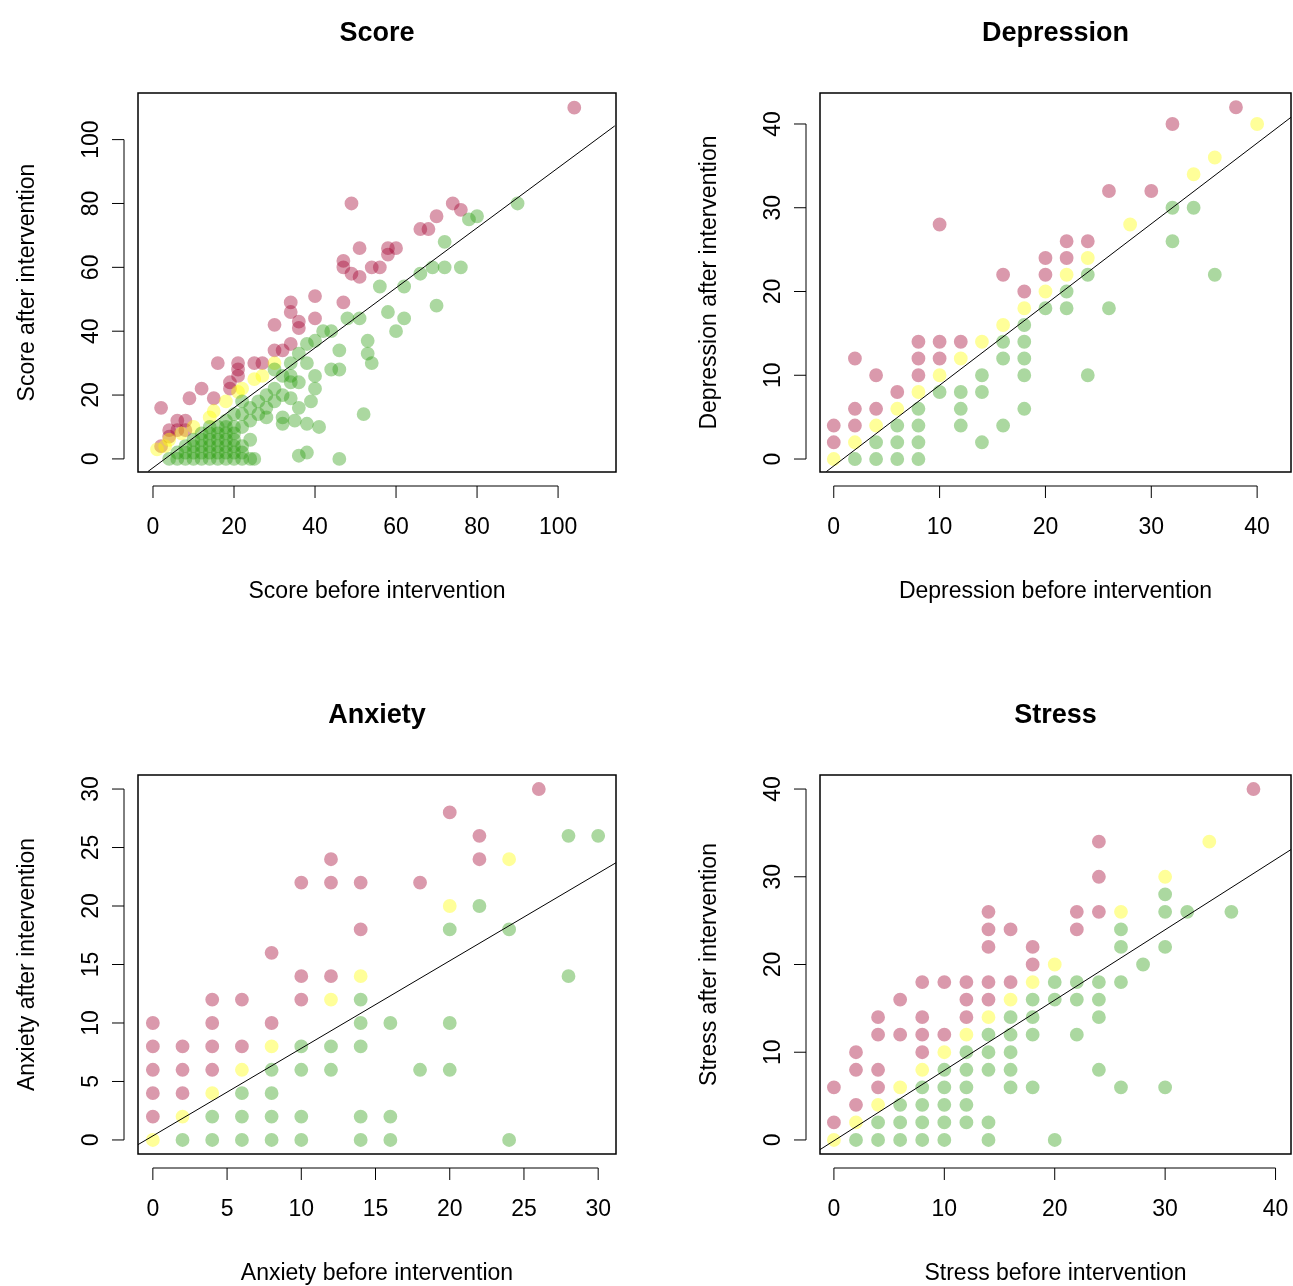  What do you see at coordinates (90, 203) in the screenshot?
I see `y-tick-label: 80` at bounding box center [90, 203].